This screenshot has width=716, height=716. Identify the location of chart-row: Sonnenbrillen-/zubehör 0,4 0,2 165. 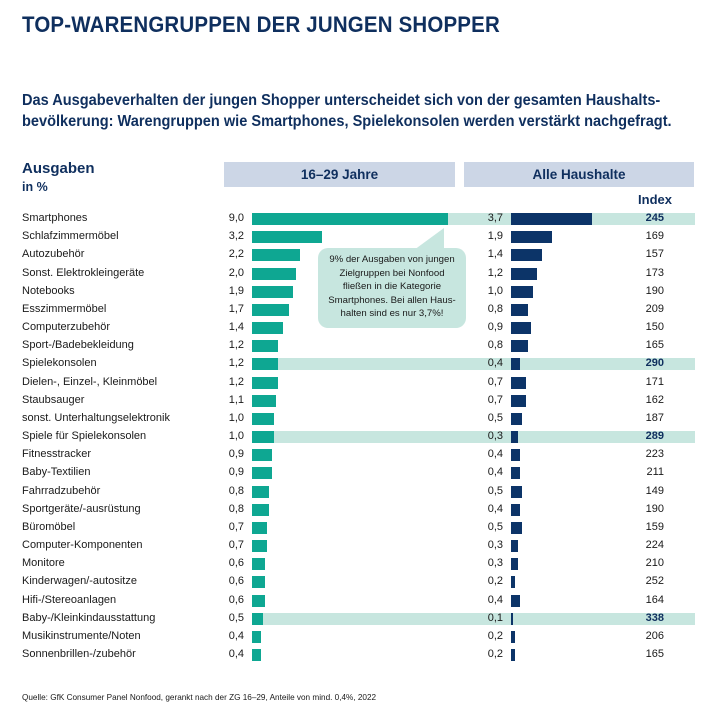
(358, 655).